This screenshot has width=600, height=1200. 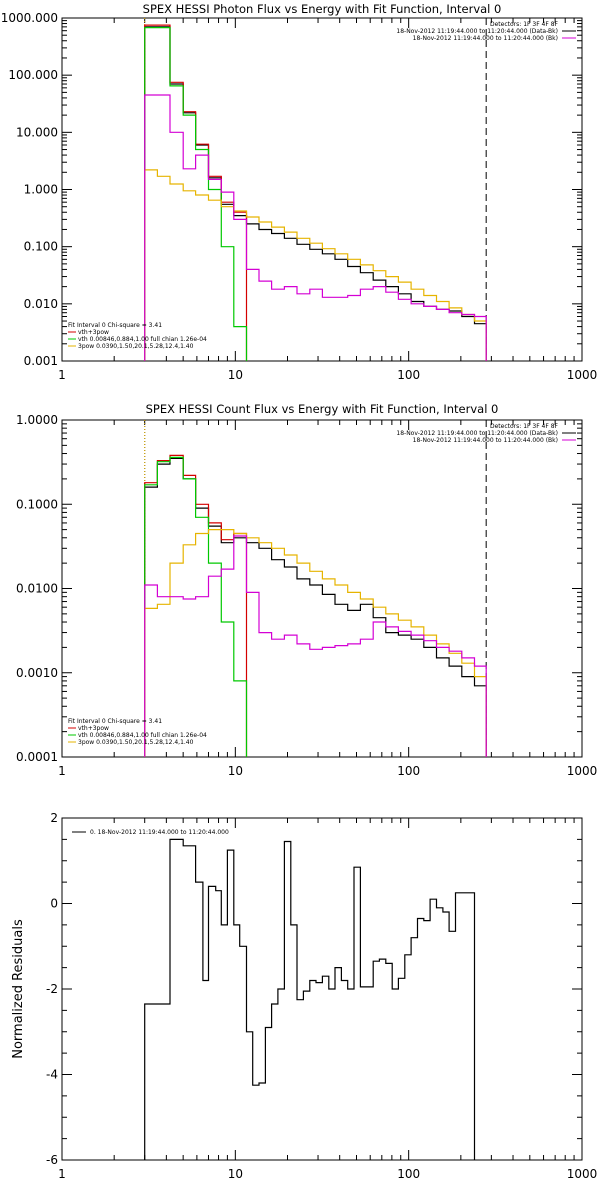 I want to click on y-tick-label: 0.001, so click(x=41, y=361).